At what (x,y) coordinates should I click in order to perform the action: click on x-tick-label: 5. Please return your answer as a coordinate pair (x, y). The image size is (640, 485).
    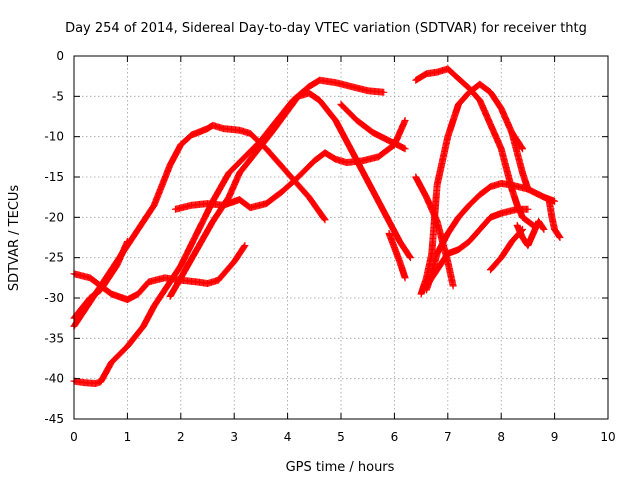
    Looking at the image, I should click on (341, 437).